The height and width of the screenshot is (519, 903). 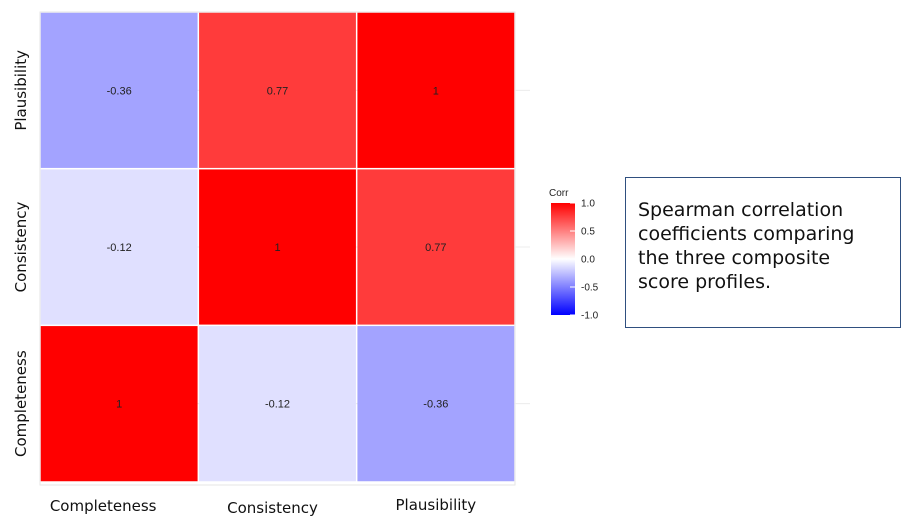 What do you see at coordinates (272, 508) in the screenshot?
I see `x-tick-consistency: Consistency` at bounding box center [272, 508].